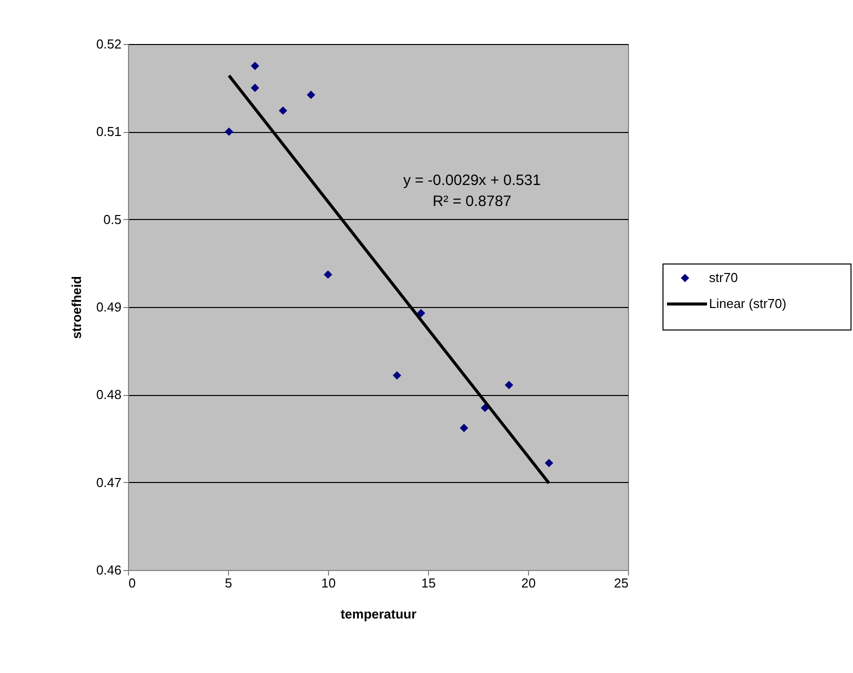 Image resolution: width=853 pixels, height=673 pixels. I want to click on legend-label: str70, so click(723, 277).